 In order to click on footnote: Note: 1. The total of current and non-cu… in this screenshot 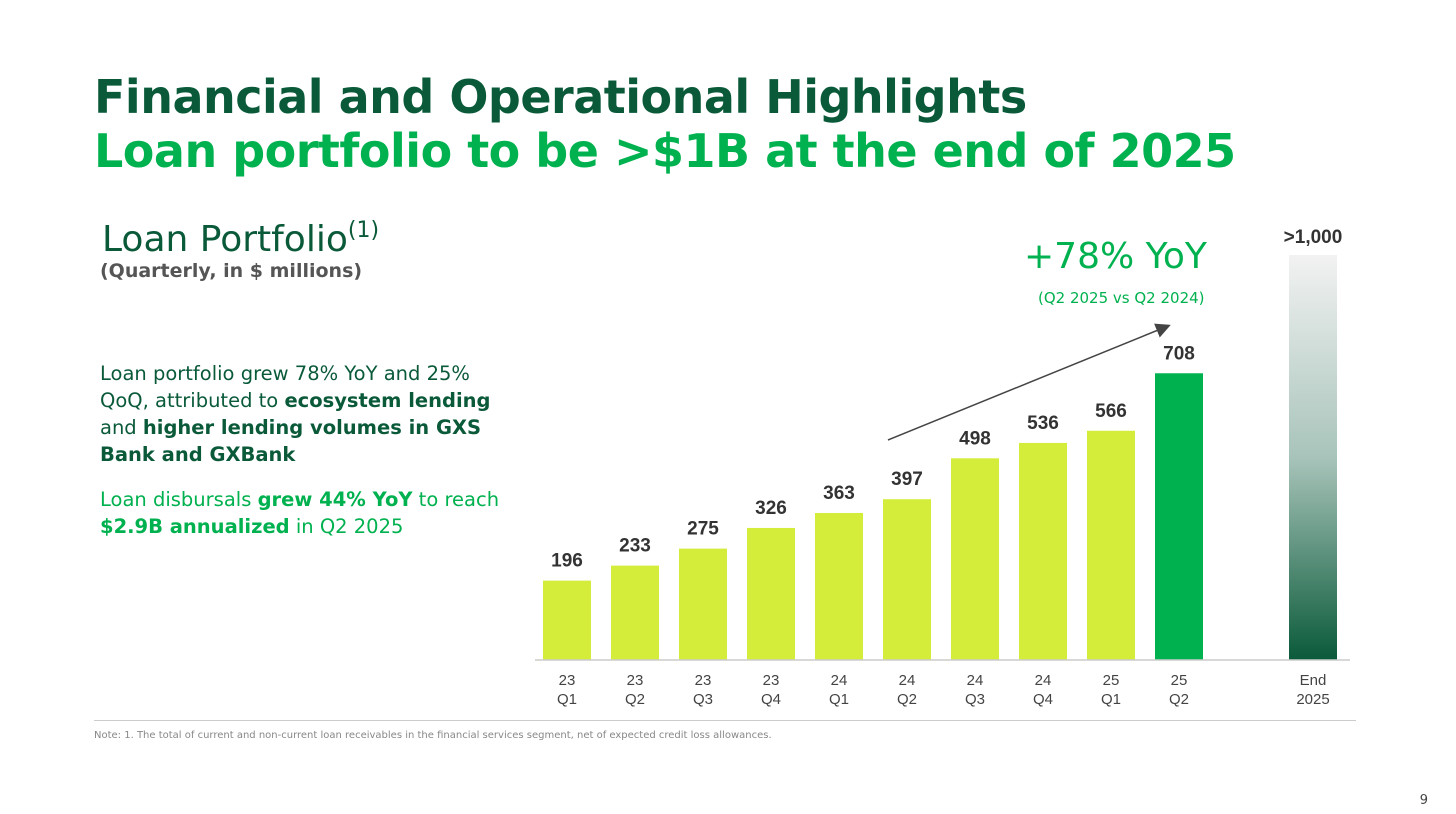, I will do `click(433, 735)`.